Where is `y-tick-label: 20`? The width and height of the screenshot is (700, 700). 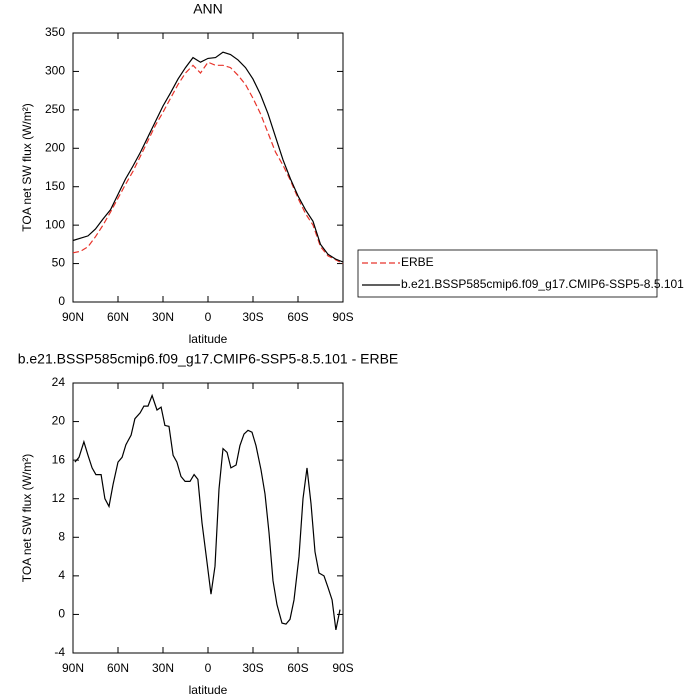
y-tick-label: 20 is located at coordinates (59, 421).